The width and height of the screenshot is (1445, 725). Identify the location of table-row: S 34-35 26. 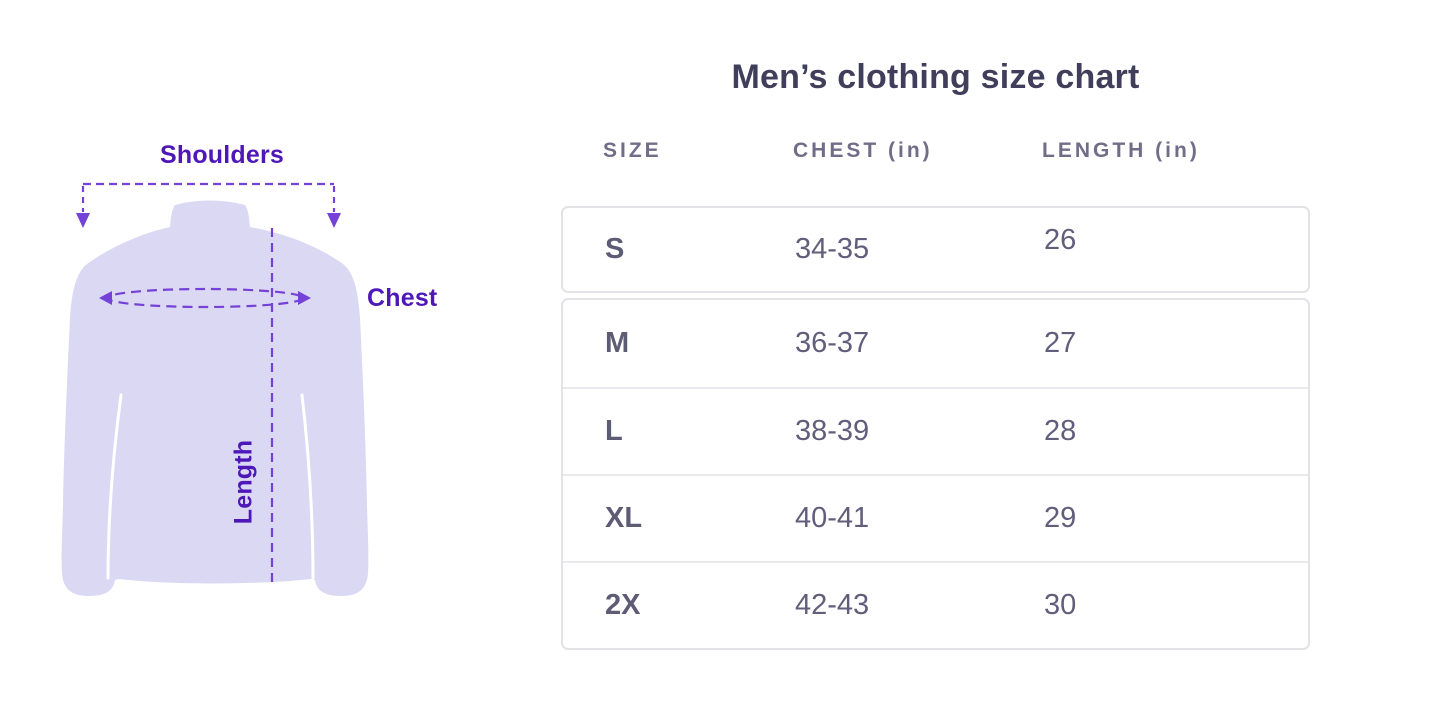
(935, 249).